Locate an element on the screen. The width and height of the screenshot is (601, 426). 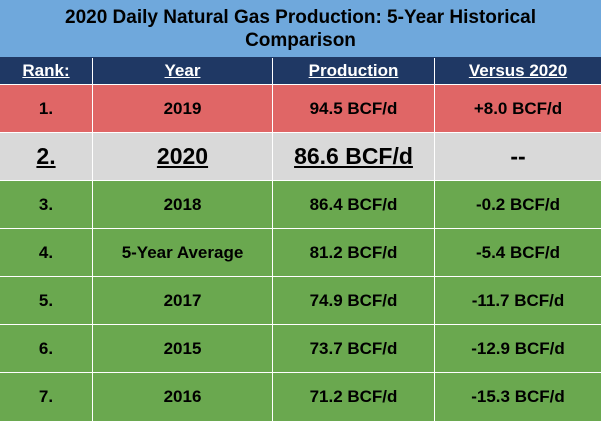
production-cell: 73.7 BCF/d is located at coordinates (354, 348).